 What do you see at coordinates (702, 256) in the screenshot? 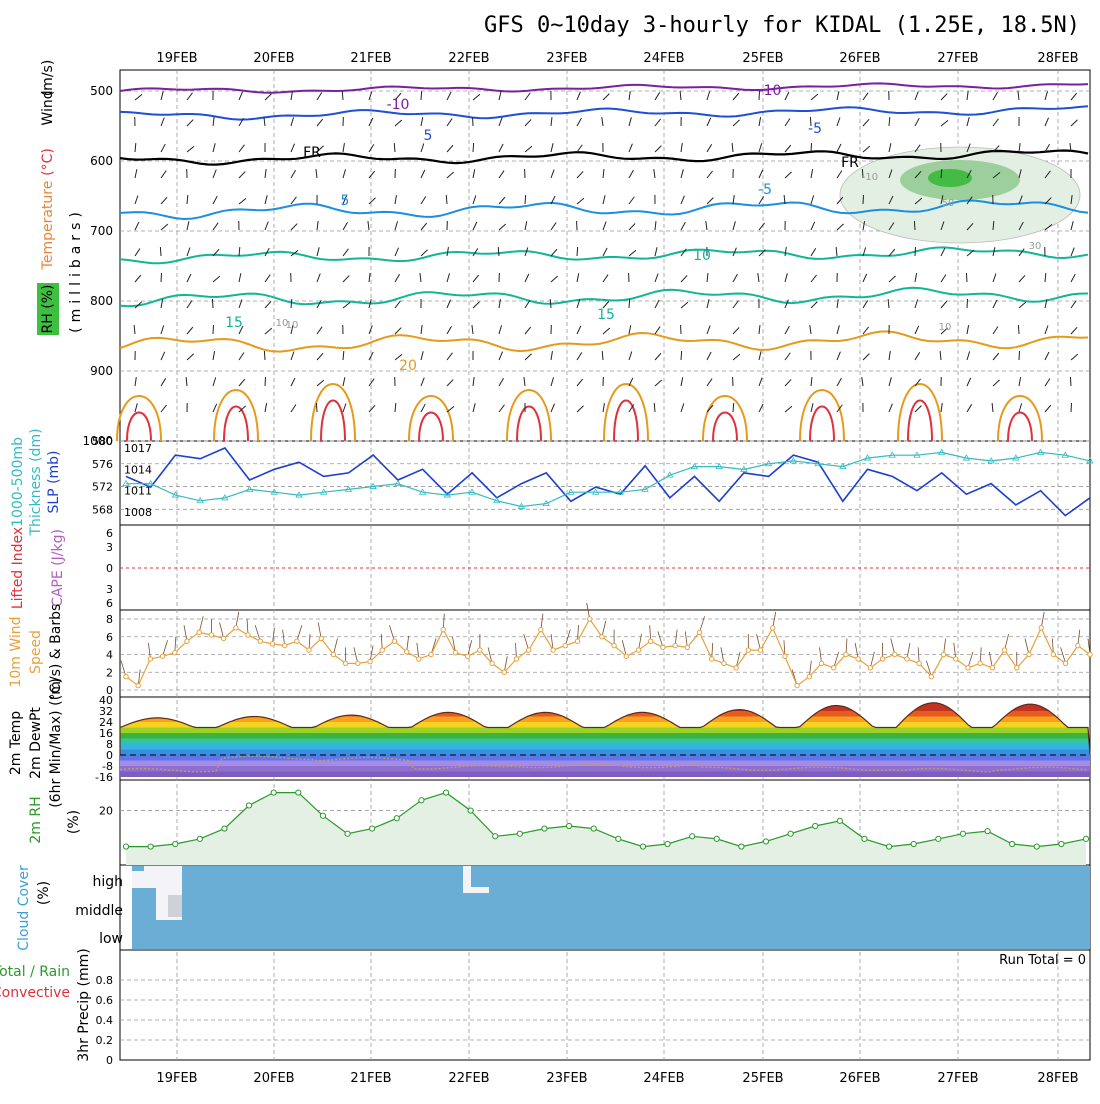
I see `contour-label-8: 10` at bounding box center [702, 256].